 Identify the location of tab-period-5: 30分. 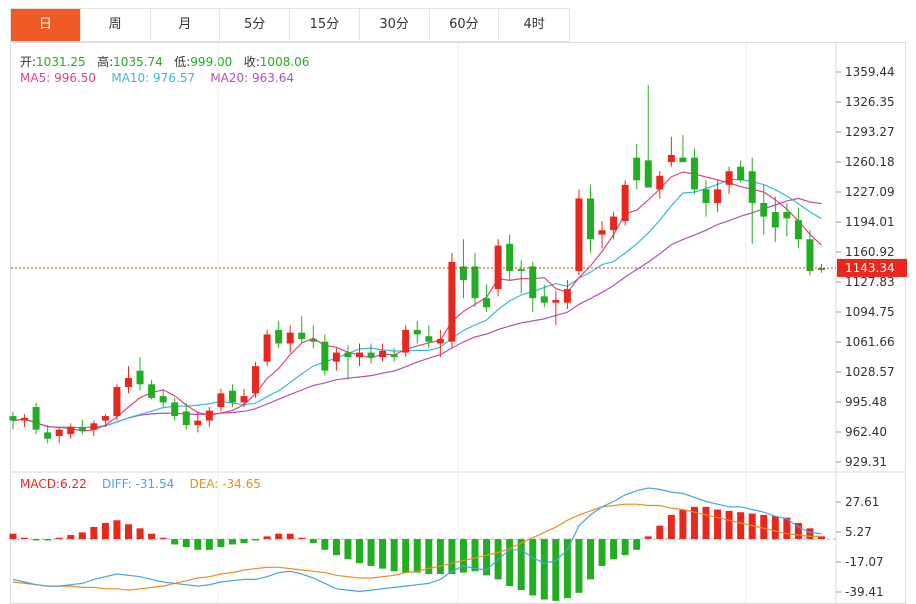
(395, 25).